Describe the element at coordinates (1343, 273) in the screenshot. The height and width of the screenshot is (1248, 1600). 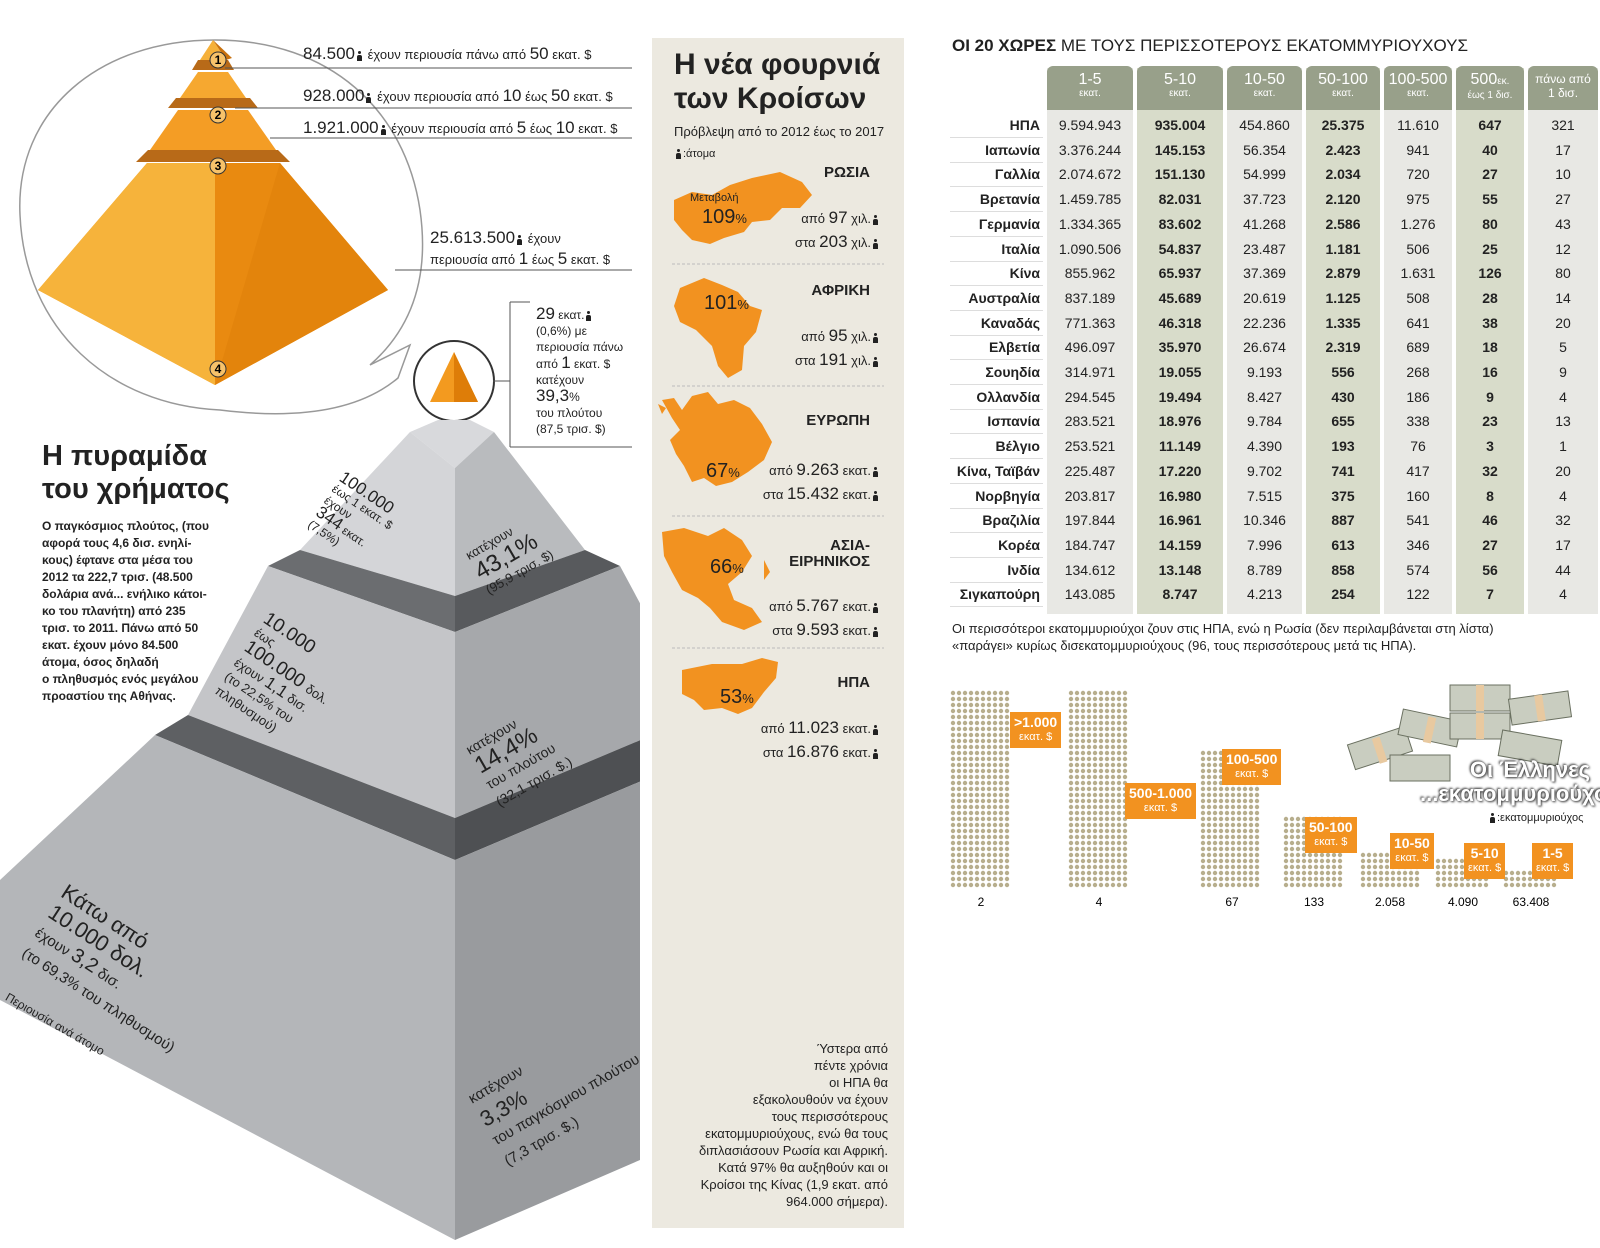
I see `table-cell: 2.879` at that location.